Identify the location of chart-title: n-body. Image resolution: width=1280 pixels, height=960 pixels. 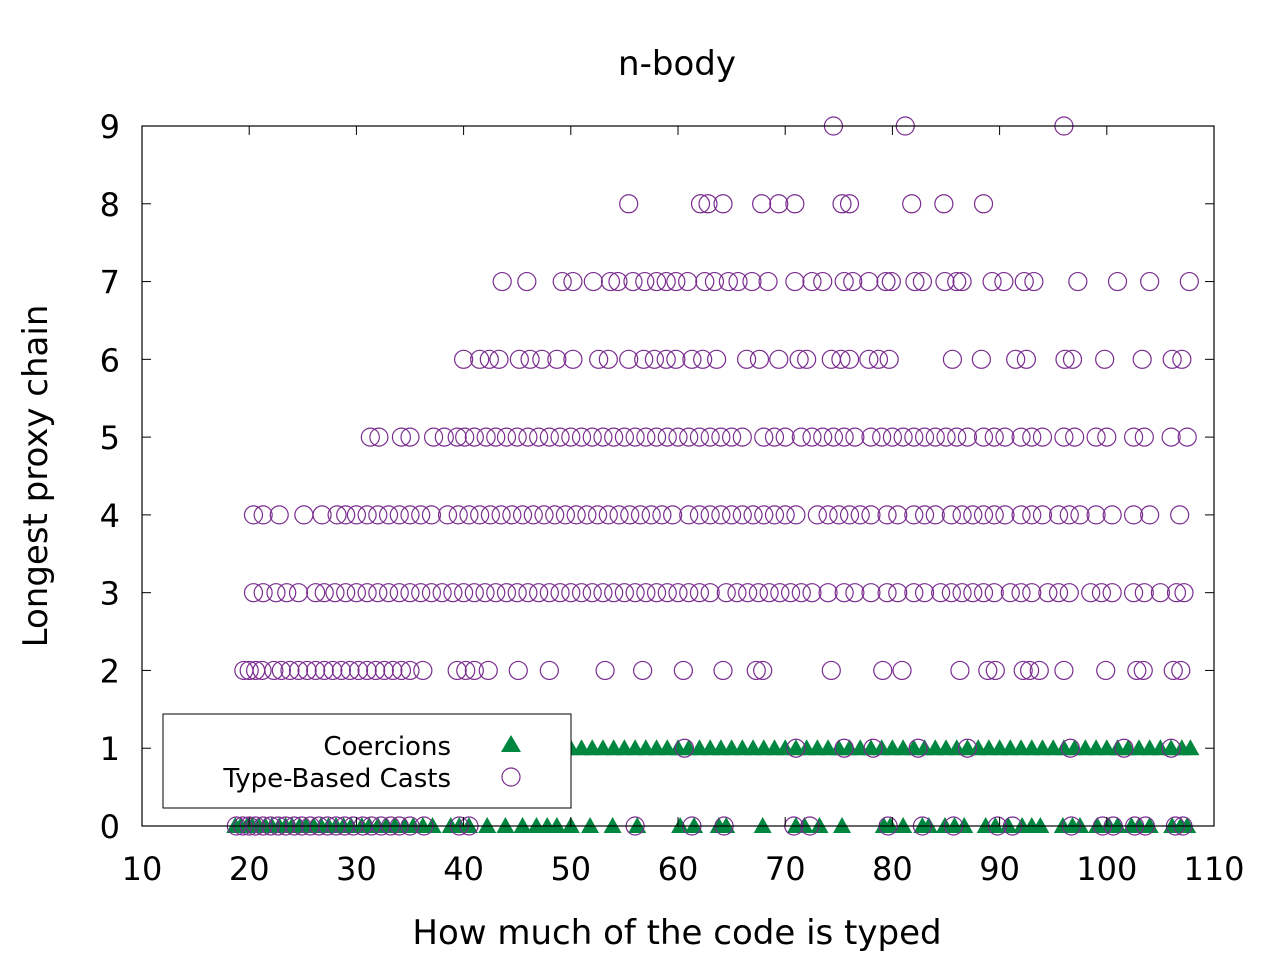
(677, 64).